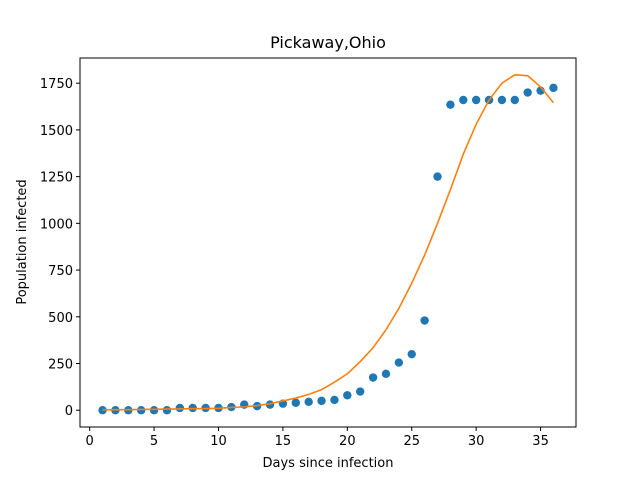 This screenshot has height=480, width=640. What do you see at coordinates (154, 441) in the screenshot?
I see `x-tick-label: 5` at bounding box center [154, 441].